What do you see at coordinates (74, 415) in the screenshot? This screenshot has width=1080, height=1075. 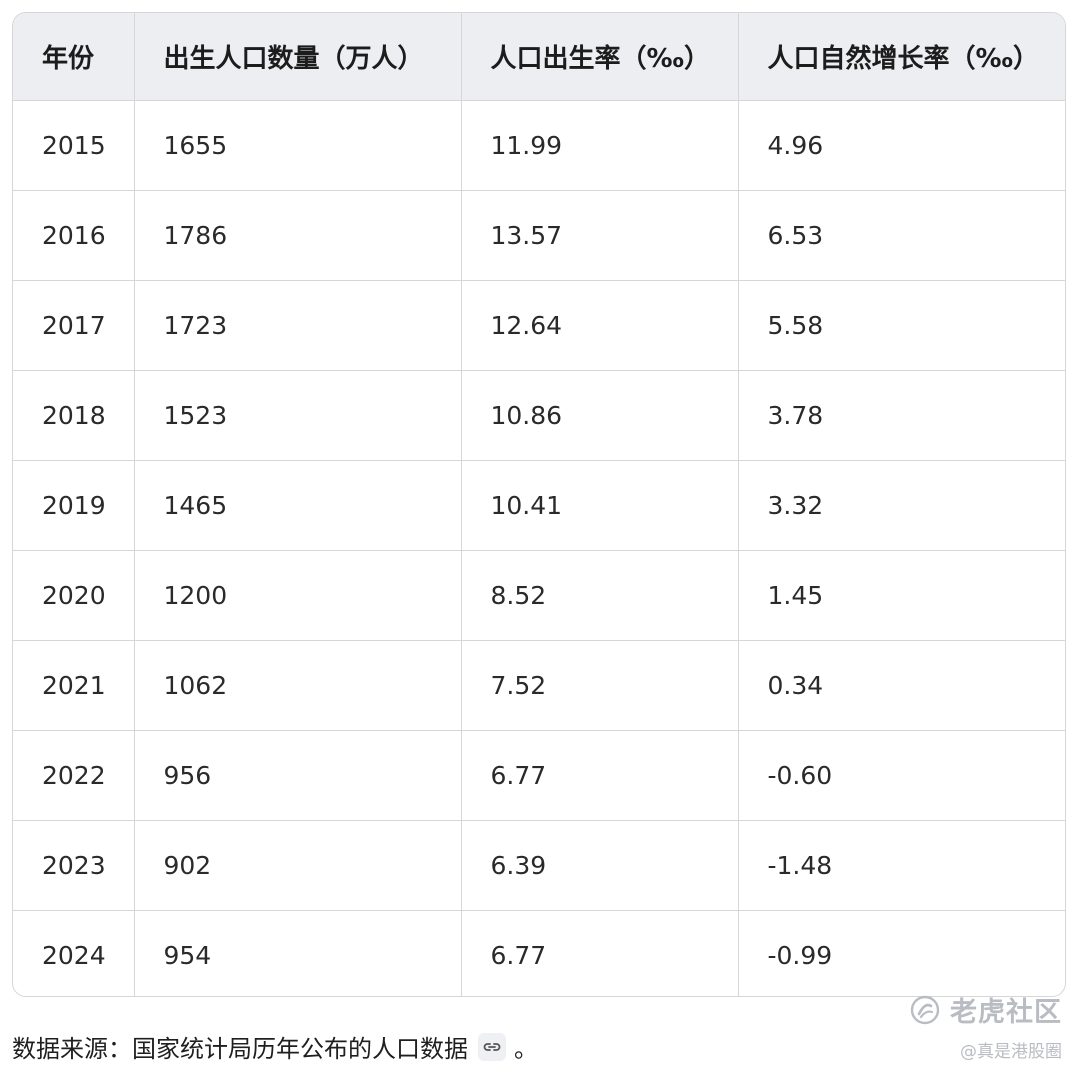 I see `cell-year: 2018` at bounding box center [74, 415].